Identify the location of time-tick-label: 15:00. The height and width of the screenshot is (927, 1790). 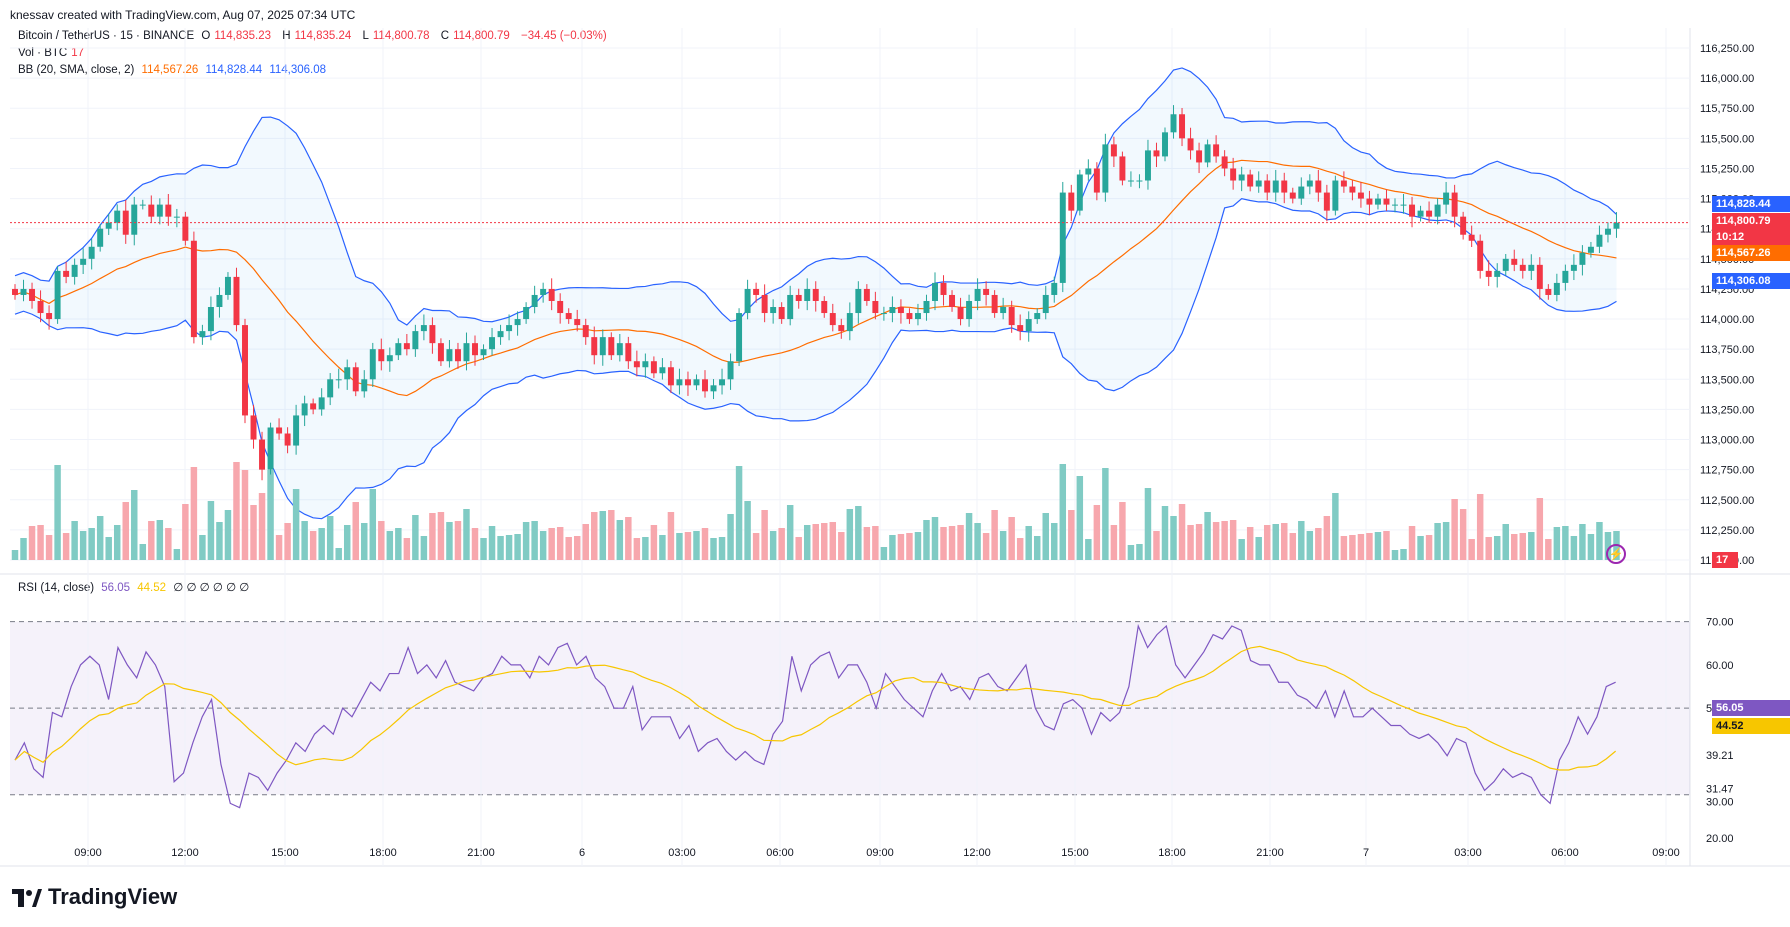
(285, 853).